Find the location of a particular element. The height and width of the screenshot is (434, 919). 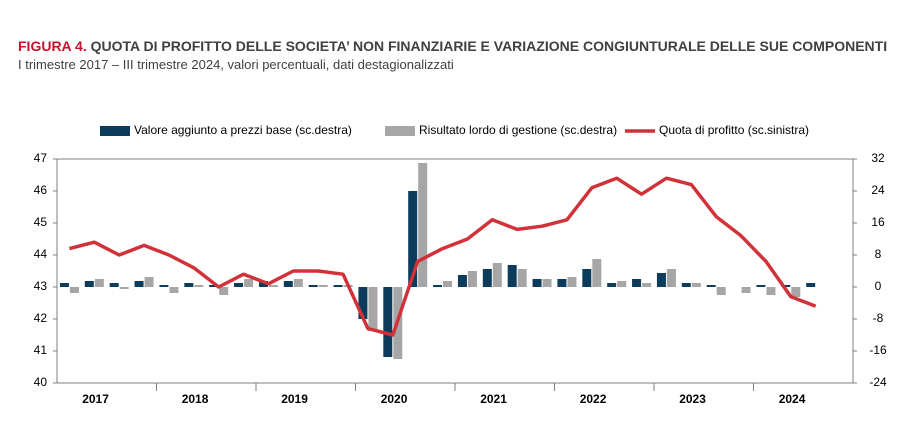

y-tick-label: 45 is located at coordinates (41, 222).